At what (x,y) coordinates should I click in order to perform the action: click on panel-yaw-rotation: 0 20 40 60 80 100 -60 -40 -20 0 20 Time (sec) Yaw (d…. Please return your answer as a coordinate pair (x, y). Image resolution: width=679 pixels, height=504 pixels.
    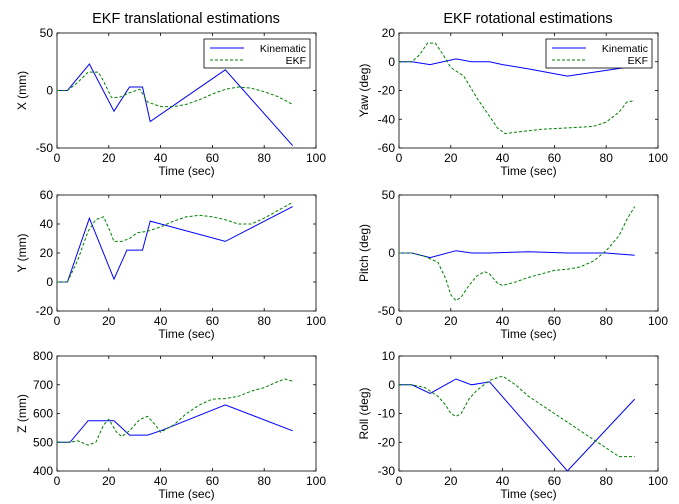
    Looking at the image, I should click on (512, 102).